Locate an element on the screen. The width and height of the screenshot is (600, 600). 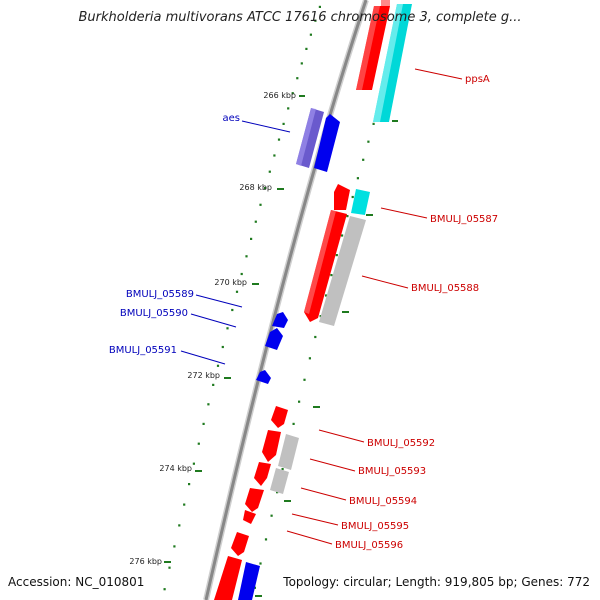
tick-label-272: 272 kbp is located at coordinates (203, 375).